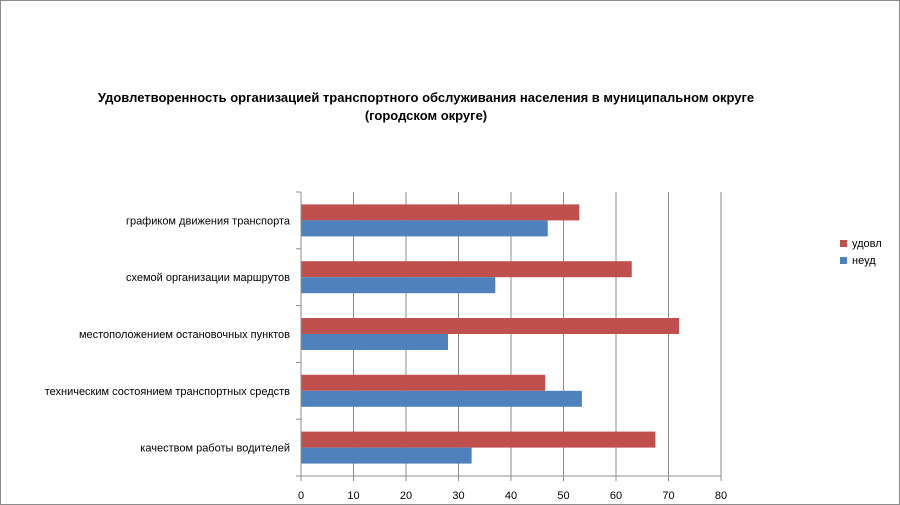  I want to click on bar-удовл-3, so click(490, 326).